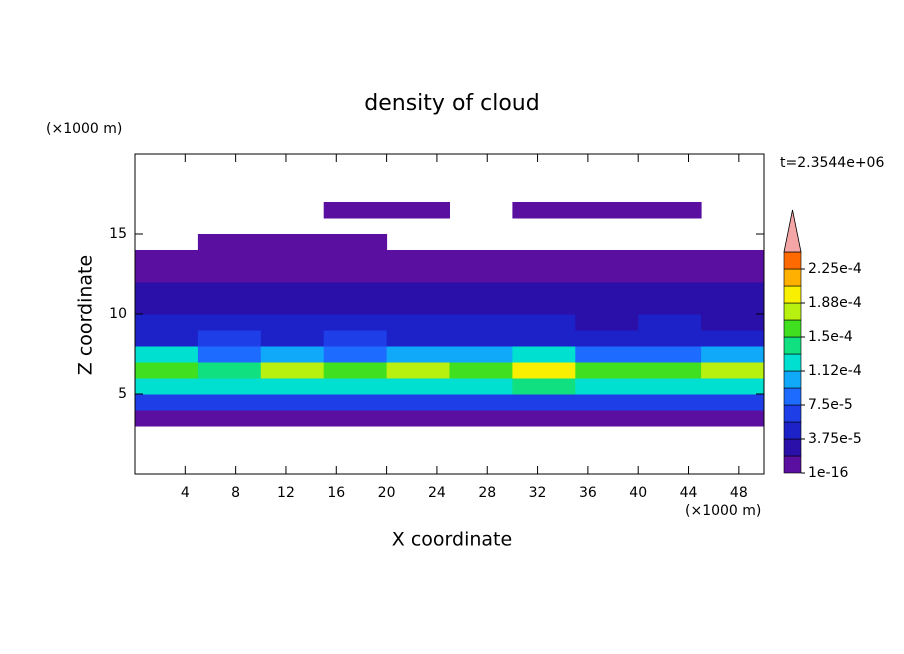  Describe the element at coordinates (835, 303) in the screenshot. I see `colorbar-label: 1.88e-4` at that location.